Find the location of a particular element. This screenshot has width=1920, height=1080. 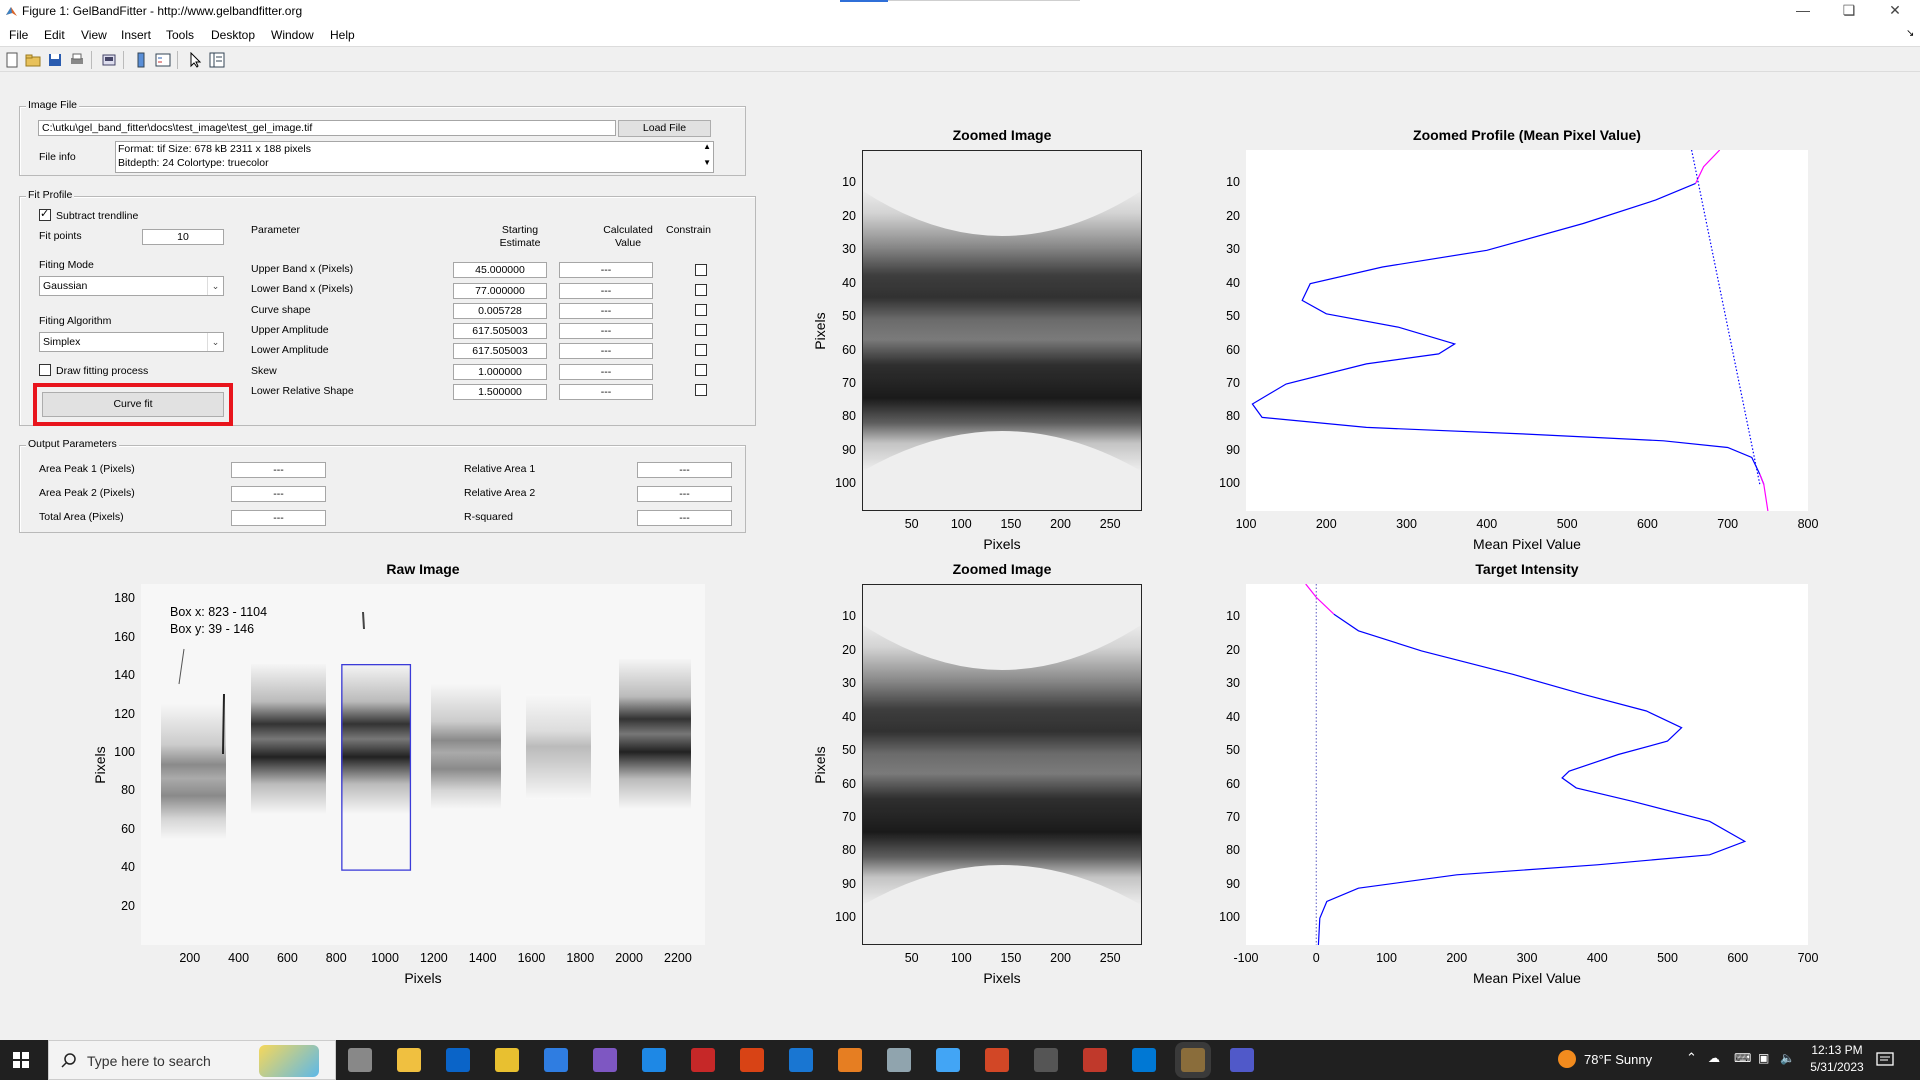

menu-edit: Edit is located at coordinates (54, 35).